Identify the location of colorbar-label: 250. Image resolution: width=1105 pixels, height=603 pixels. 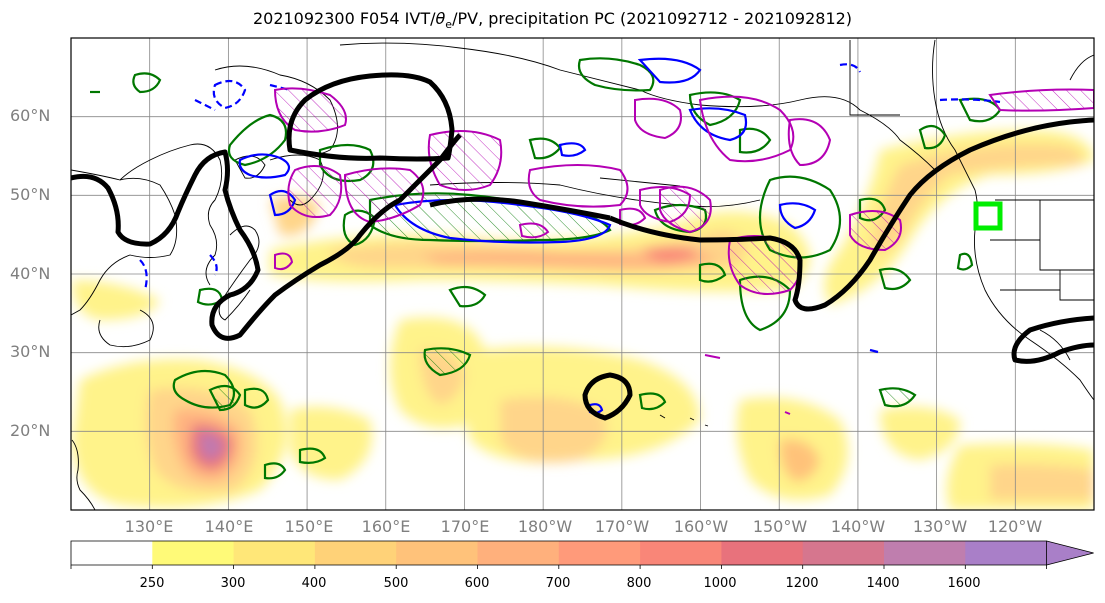
(152, 583).